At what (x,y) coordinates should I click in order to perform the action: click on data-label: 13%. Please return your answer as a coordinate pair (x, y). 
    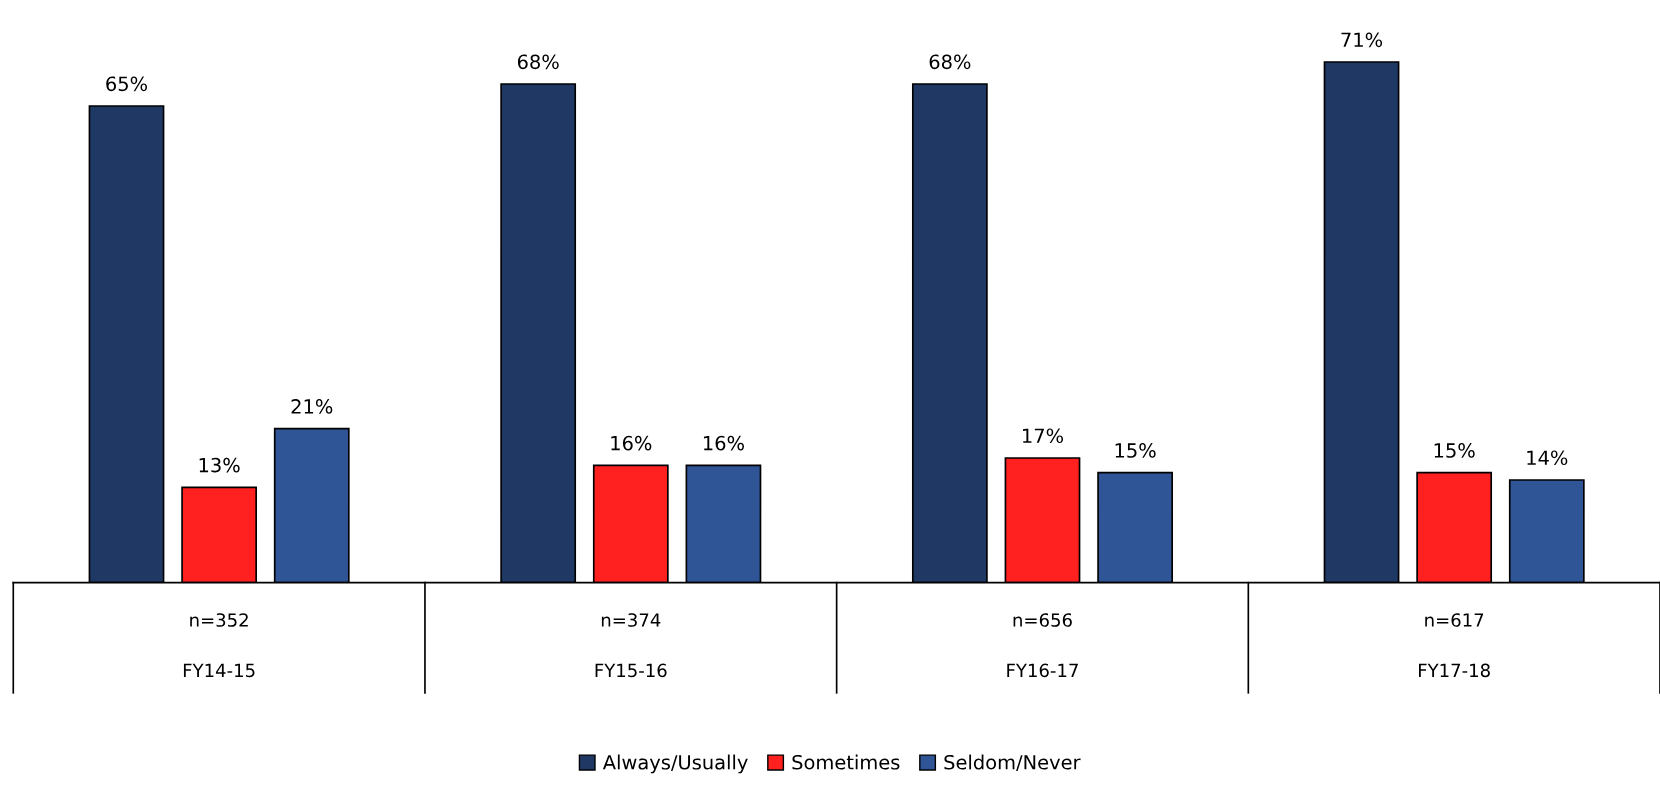
    Looking at the image, I should click on (219, 465).